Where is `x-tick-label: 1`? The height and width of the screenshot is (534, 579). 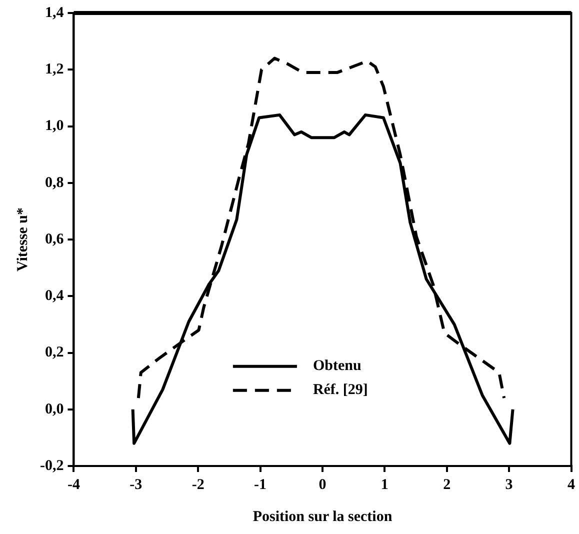
x-tick-label: 1 is located at coordinates (384, 484).